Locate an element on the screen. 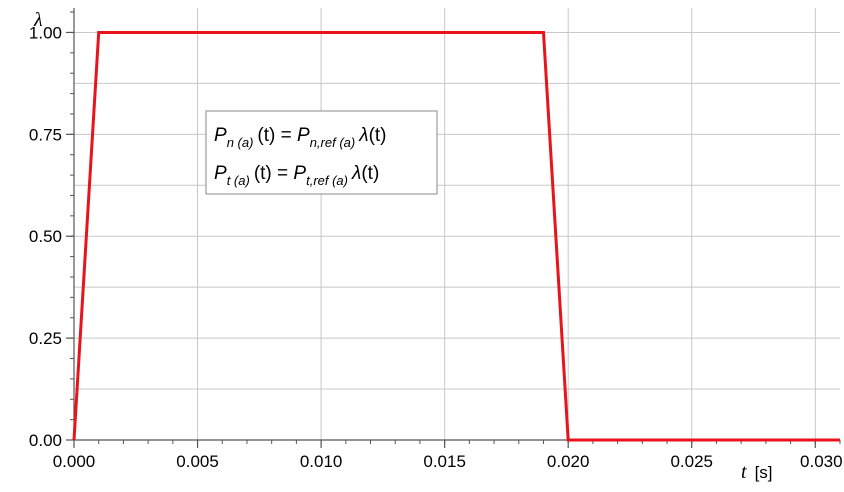 The width and height of the screenshot is (844, 492). x-tick-label: 0.010 is located at coordinates (321, 461).